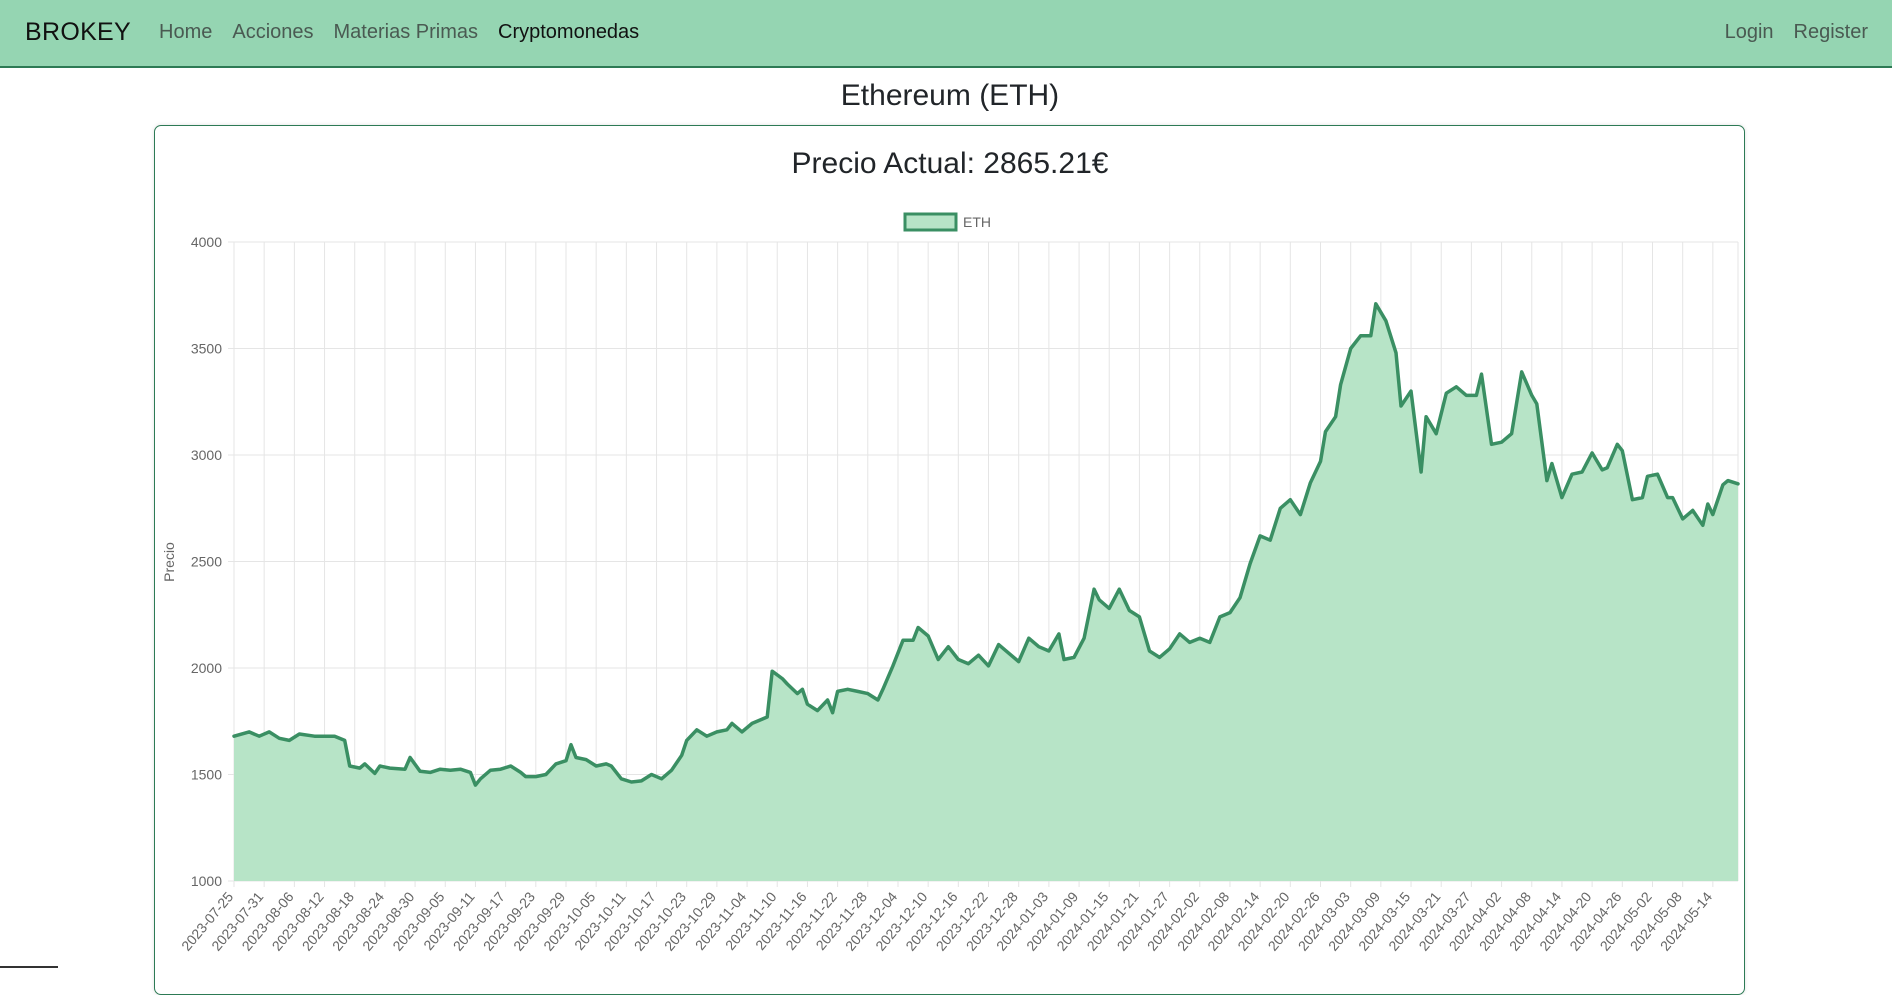 Image resolution: width=1892 pixels, height=995 pixels. Describe the element at coordinates (29, 967) in the screenshot. I see `window-edge` at that location.